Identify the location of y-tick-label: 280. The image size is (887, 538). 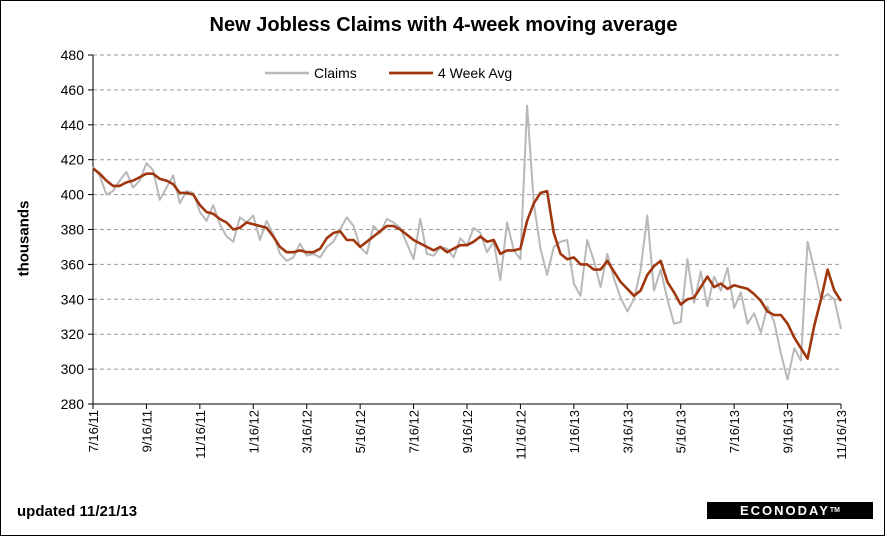
(73, 404).